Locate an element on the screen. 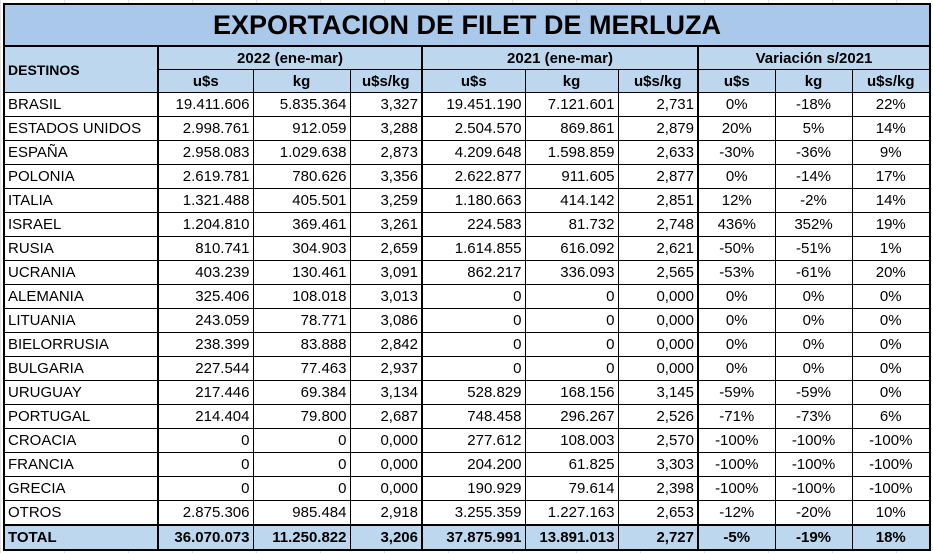 This screenshot has width=933, height=553. value-cell: 985.484 is located at coordinates (301, 513).